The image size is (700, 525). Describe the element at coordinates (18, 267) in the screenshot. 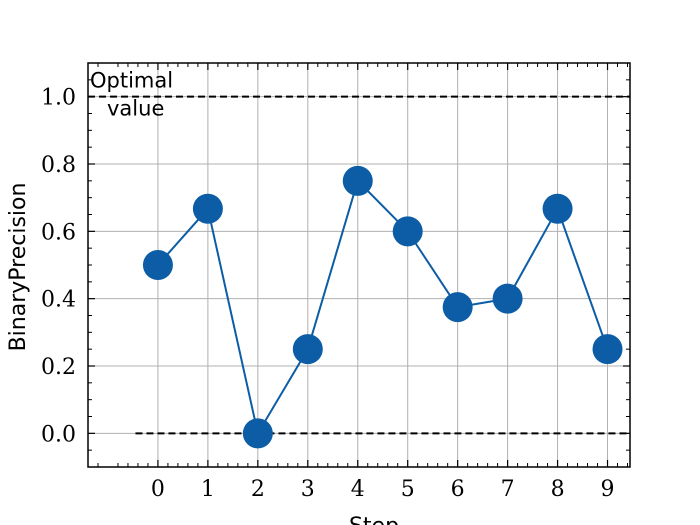

I see `y-axis-title: BinaryPrecision` at that location.